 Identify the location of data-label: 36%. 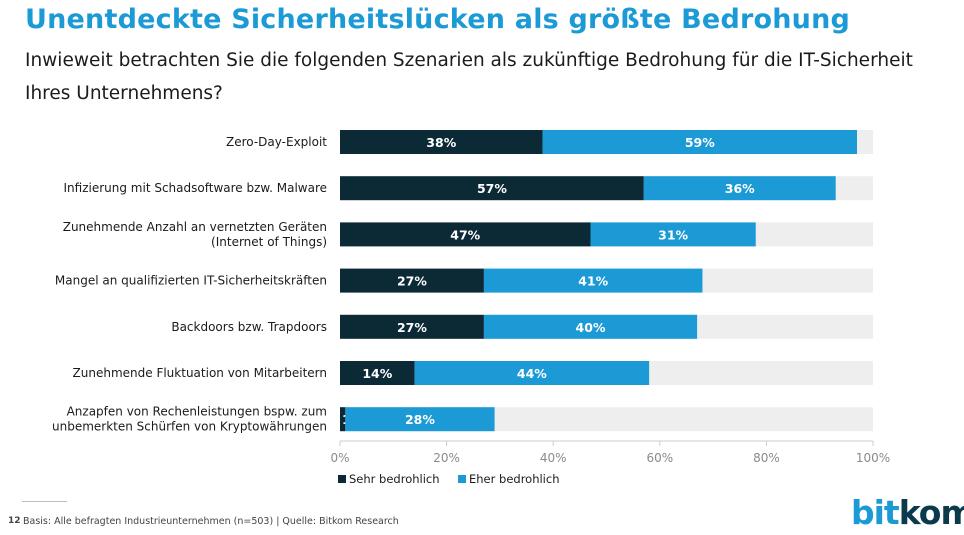
(740, 188).